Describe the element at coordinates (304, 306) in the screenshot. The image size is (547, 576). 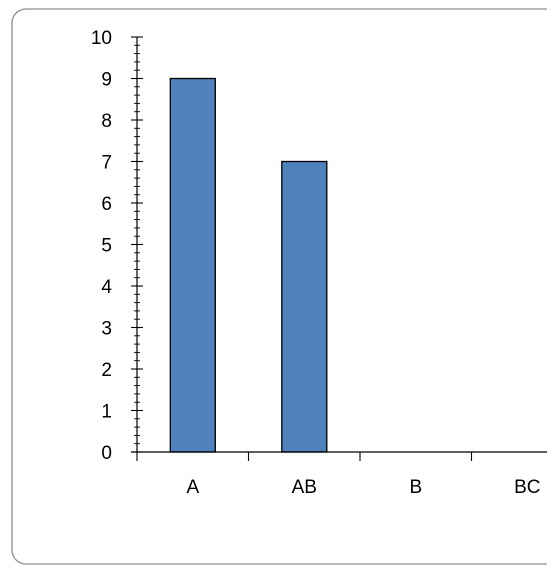
I see `bar-ab` at that location.